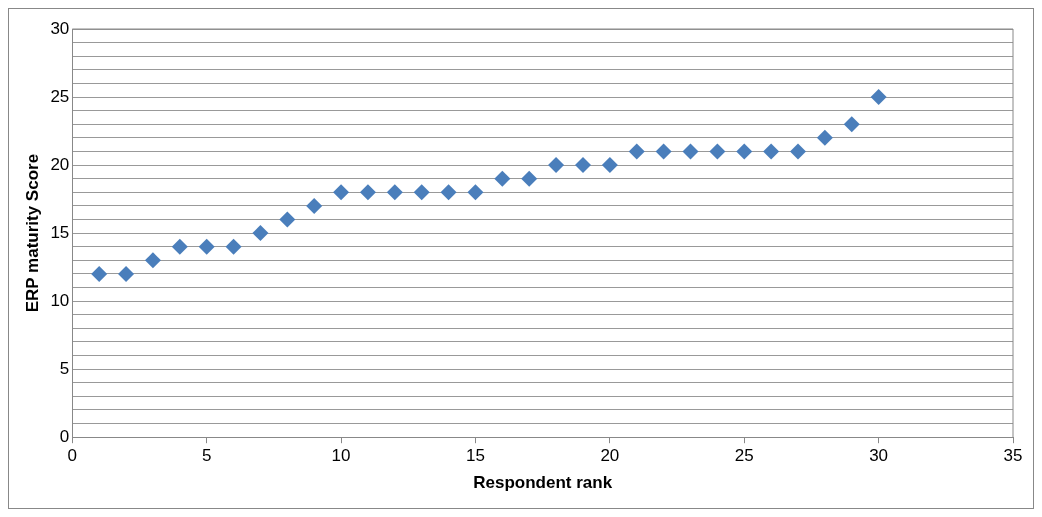 The height and width of the screenshot is (517, 1042). I want to click on x-axis-title: Respondent rank, so click(543, 483).